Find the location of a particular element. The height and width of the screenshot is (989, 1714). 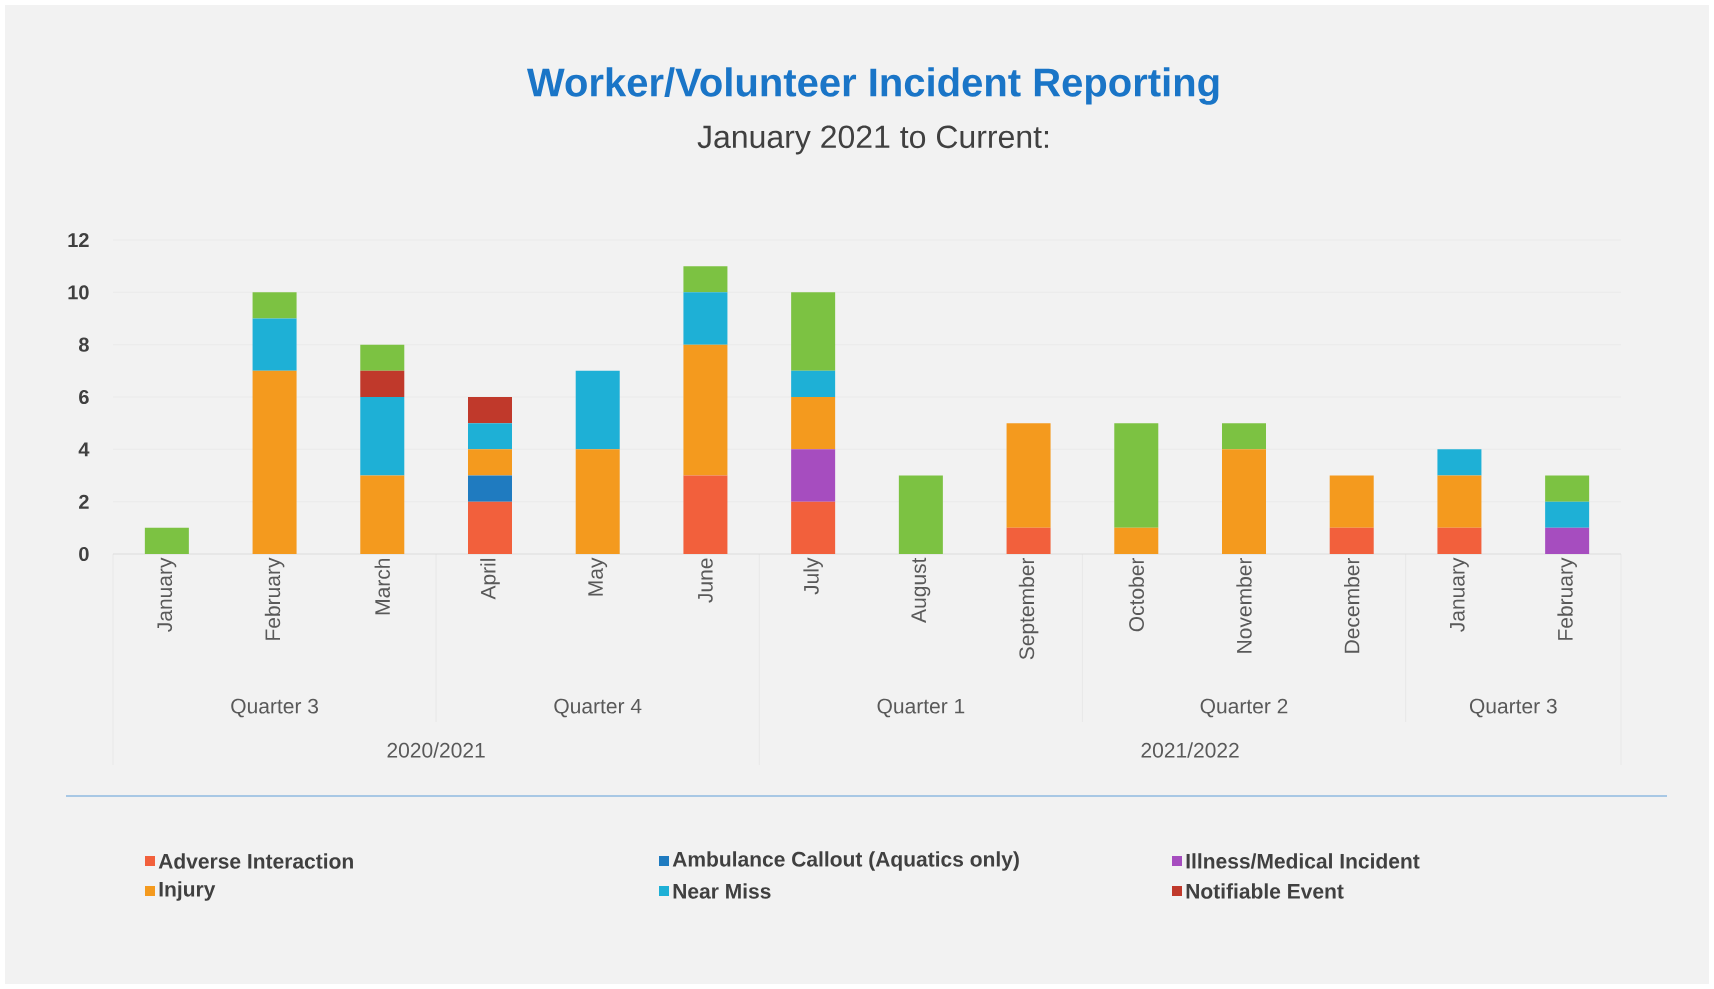

text: Quarter 1 is located at coordinates (921, 708).